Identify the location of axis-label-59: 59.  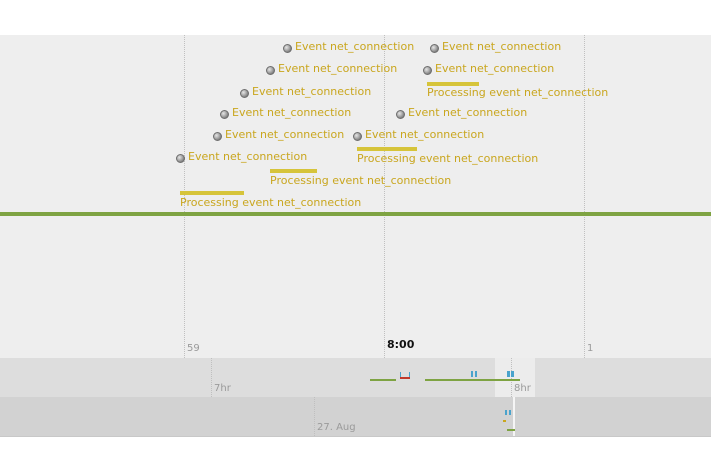
(193, 348).